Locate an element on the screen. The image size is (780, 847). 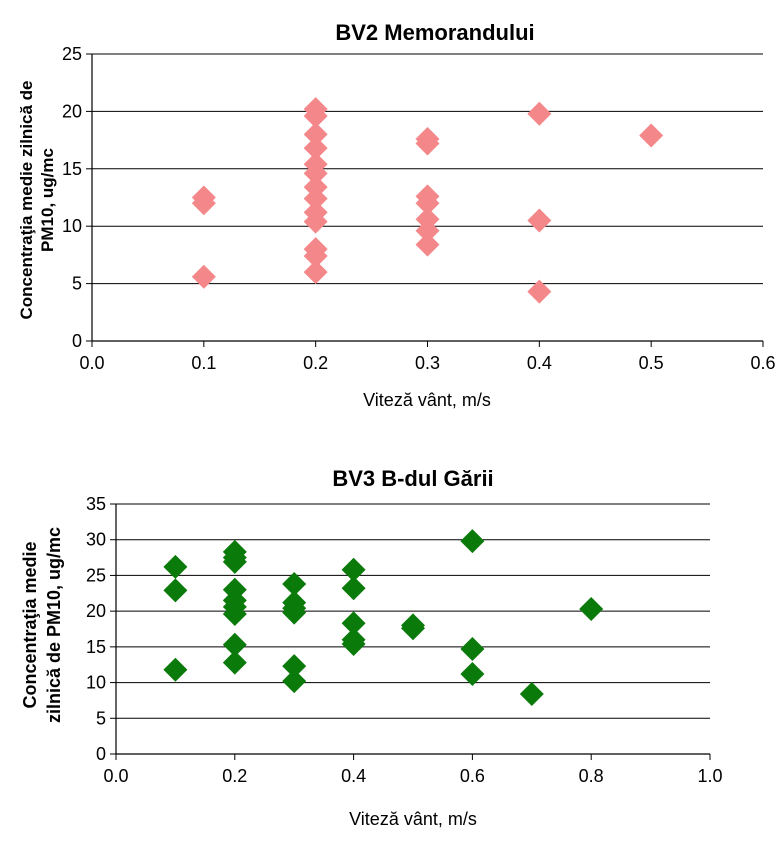
x-tick-label: 0.8 is located at coordinates (591, 776).